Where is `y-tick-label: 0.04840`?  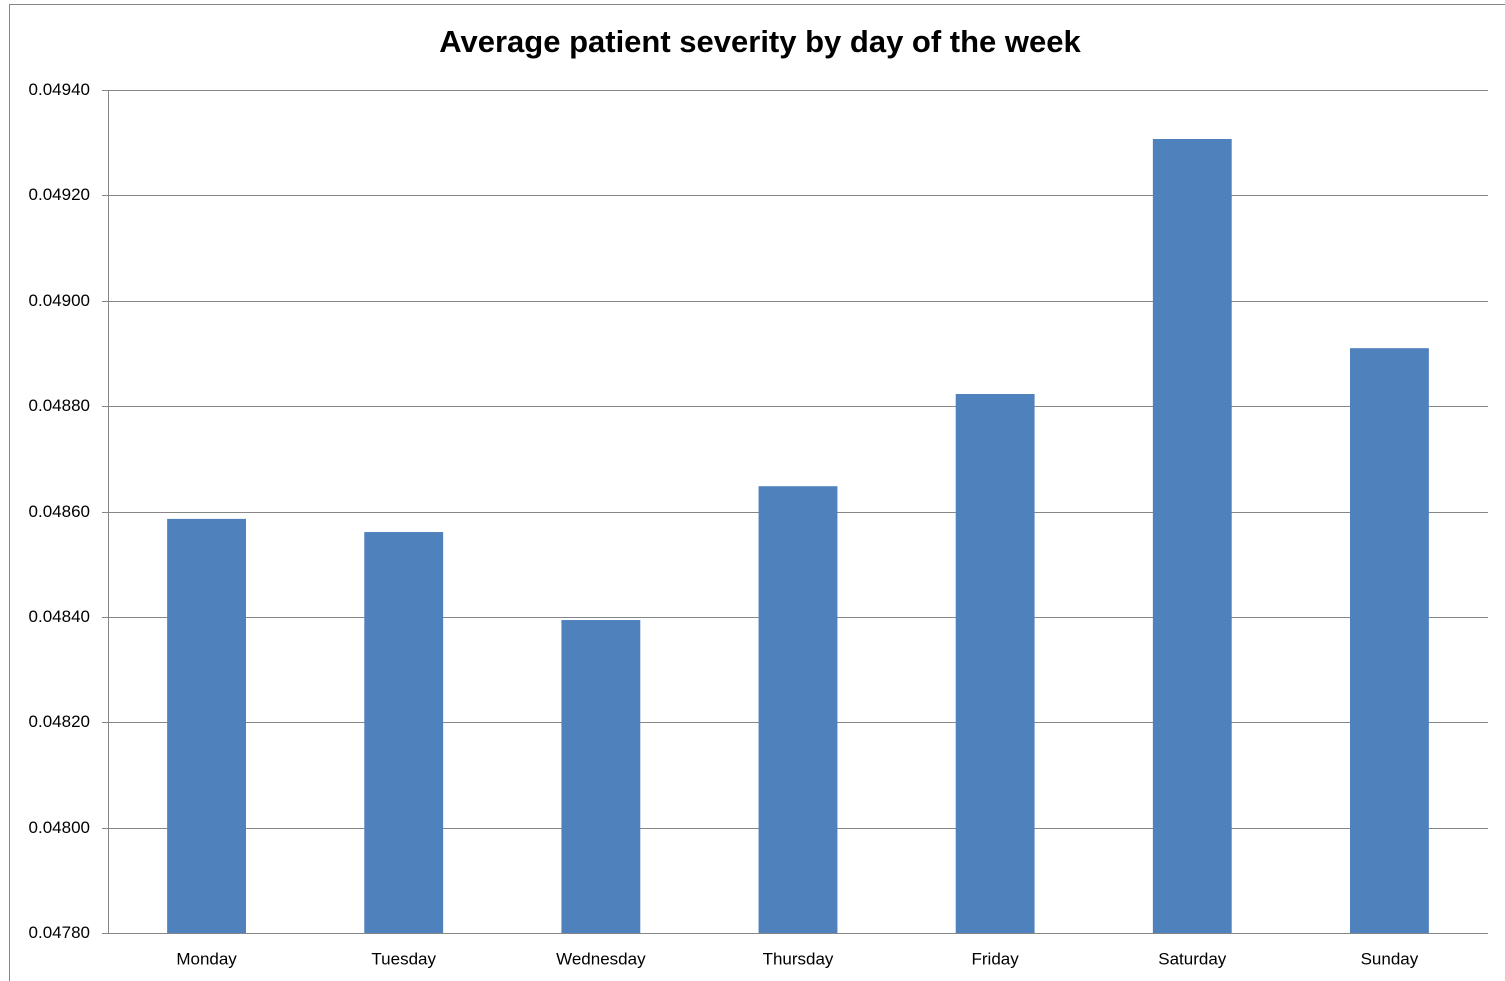
y-tick-label: 0.04840 is located at coordinates (59, 616).